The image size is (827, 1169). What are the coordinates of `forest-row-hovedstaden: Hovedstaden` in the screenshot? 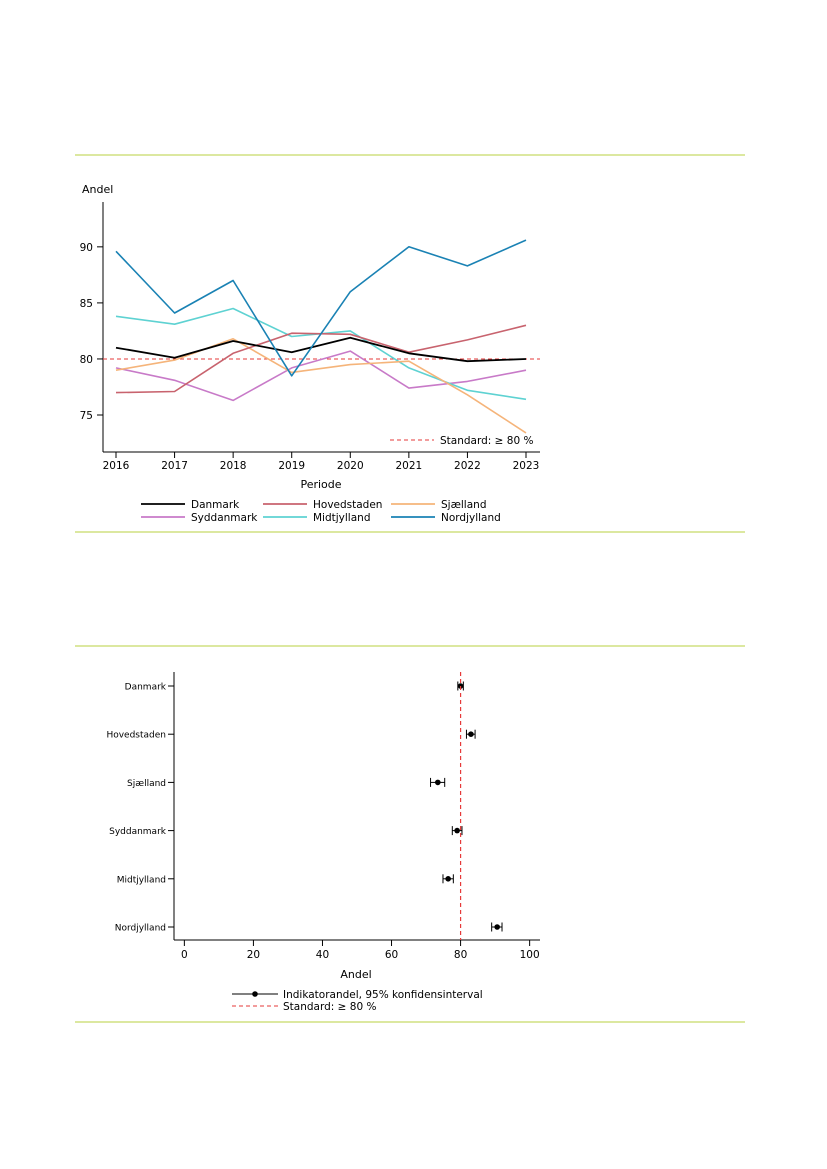 It's located at (291, 735).